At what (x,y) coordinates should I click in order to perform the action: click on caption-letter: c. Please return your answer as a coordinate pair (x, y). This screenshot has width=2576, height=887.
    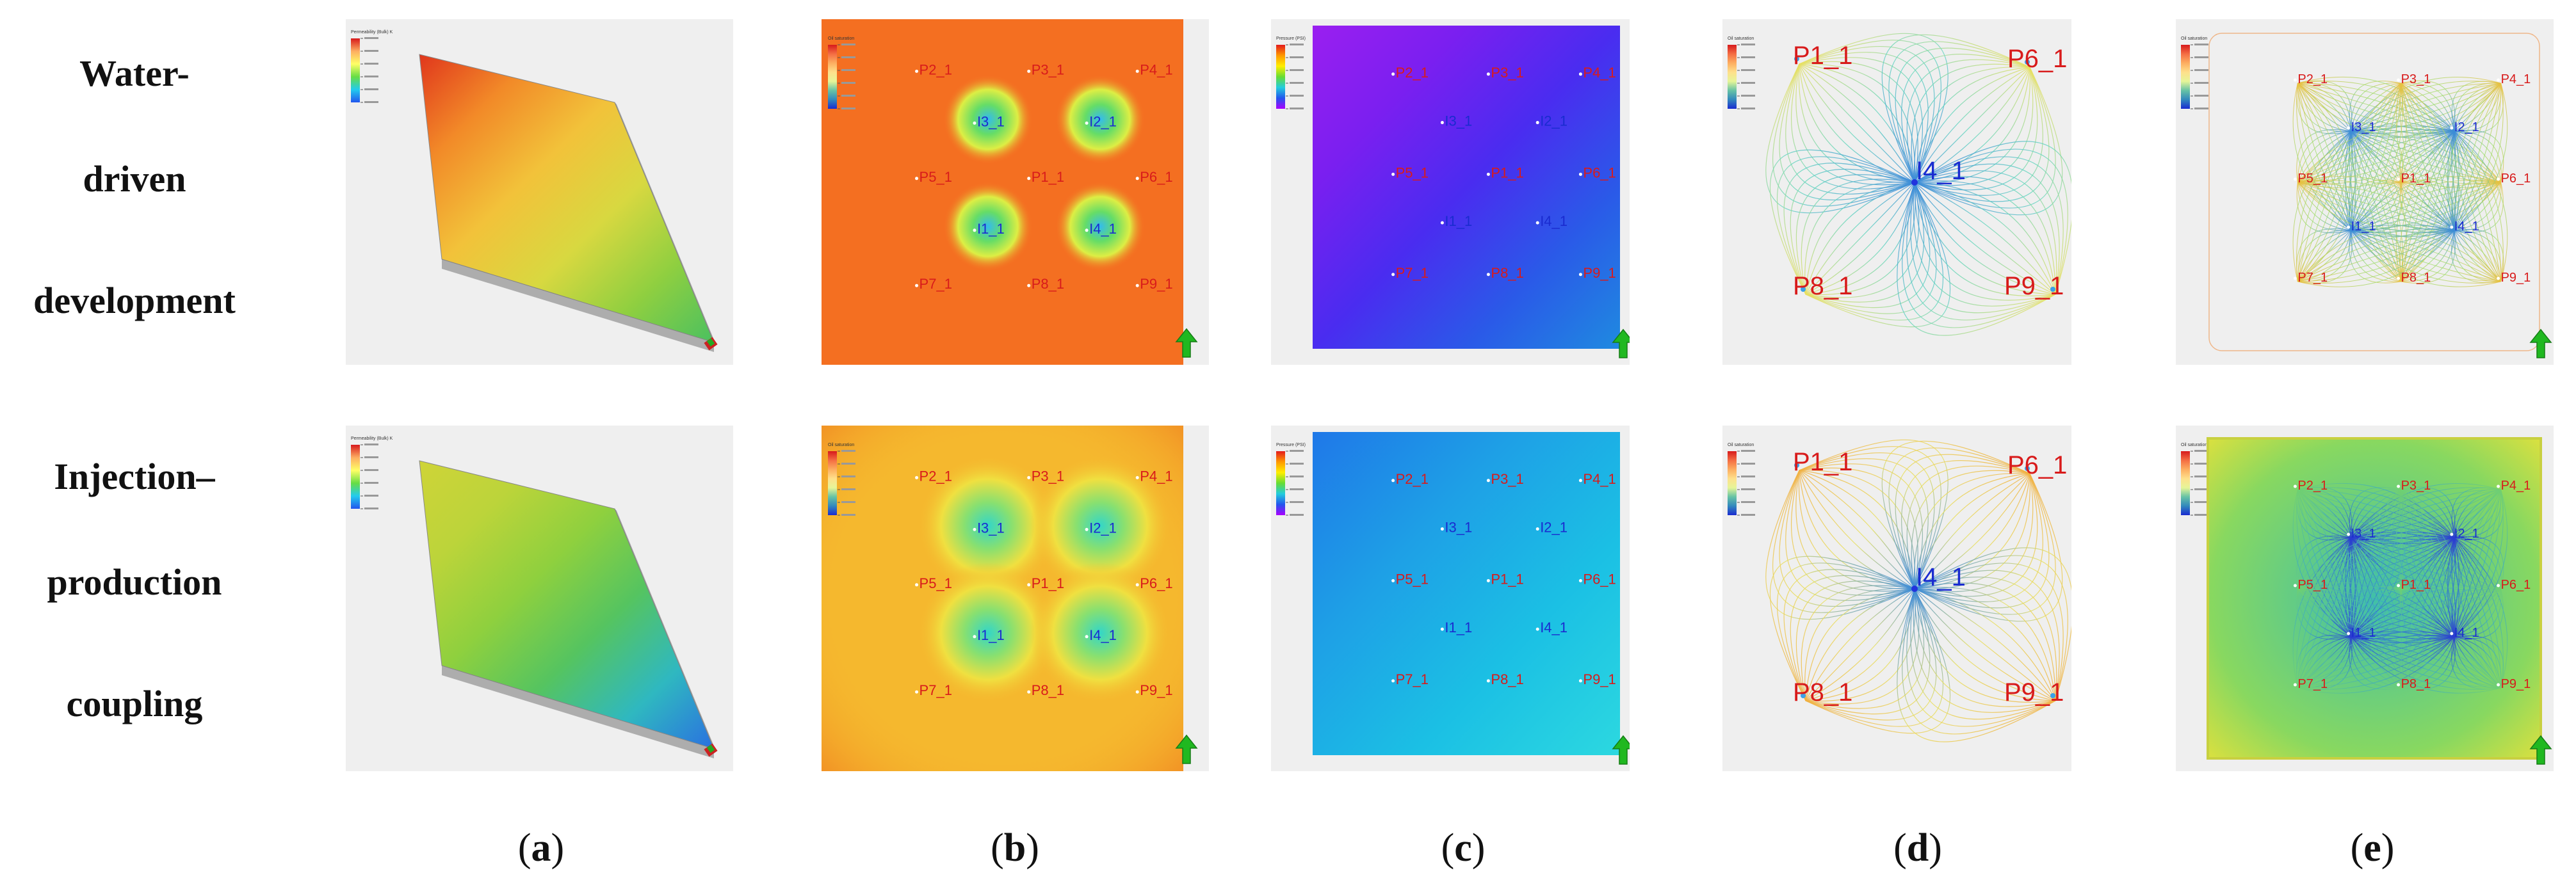
    Looking at the image, I should click on (1463, 848).